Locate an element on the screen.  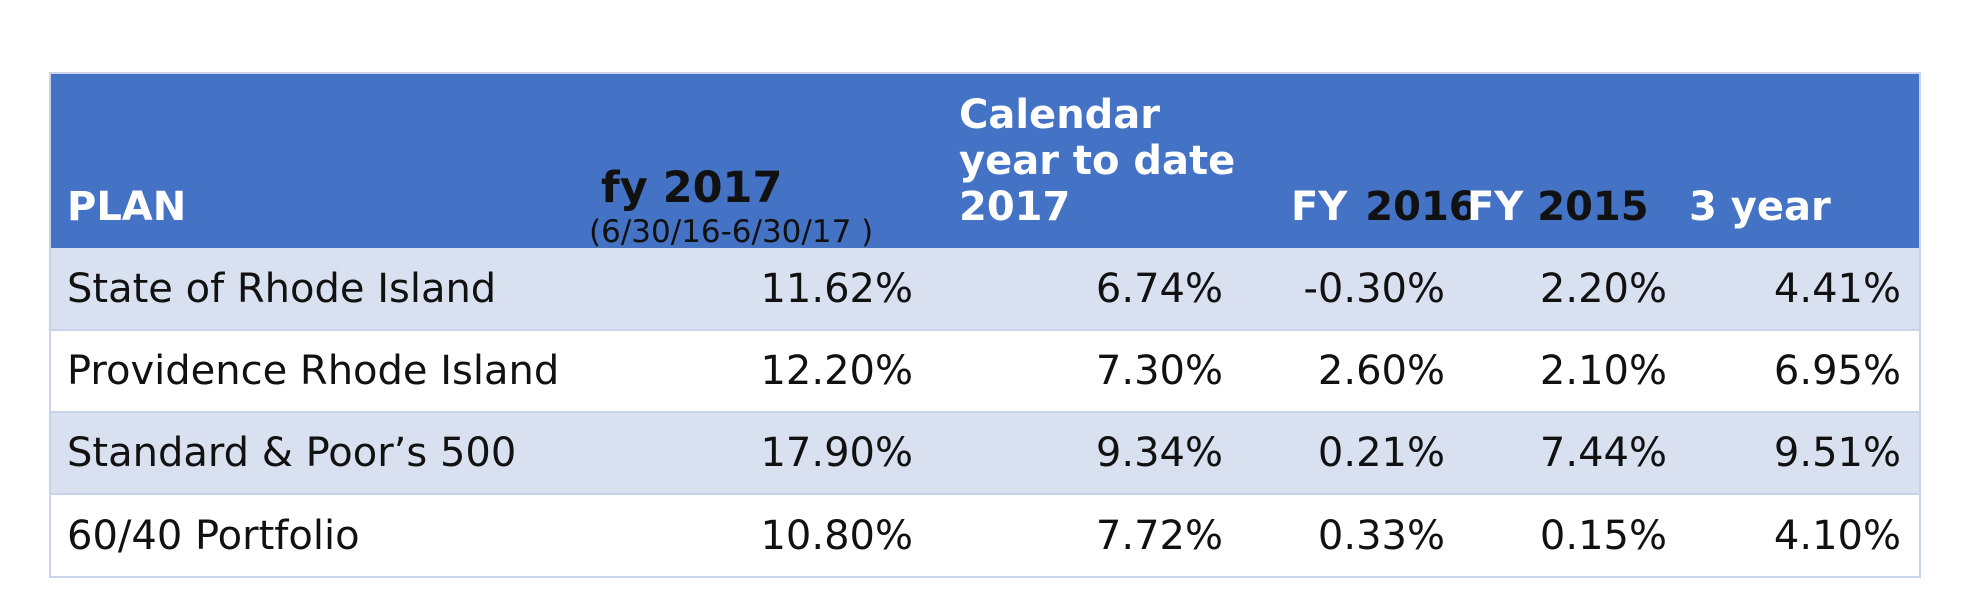
cell-calendar-ytd: 6.74% is located at coordinates (1159, 288).